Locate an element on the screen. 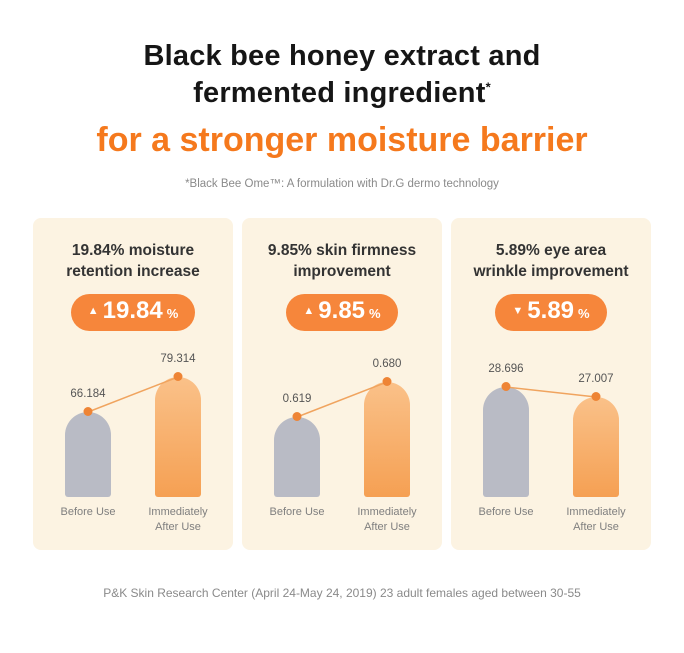  bar-column-before: 66.184 is located at coordinates (88, 422).